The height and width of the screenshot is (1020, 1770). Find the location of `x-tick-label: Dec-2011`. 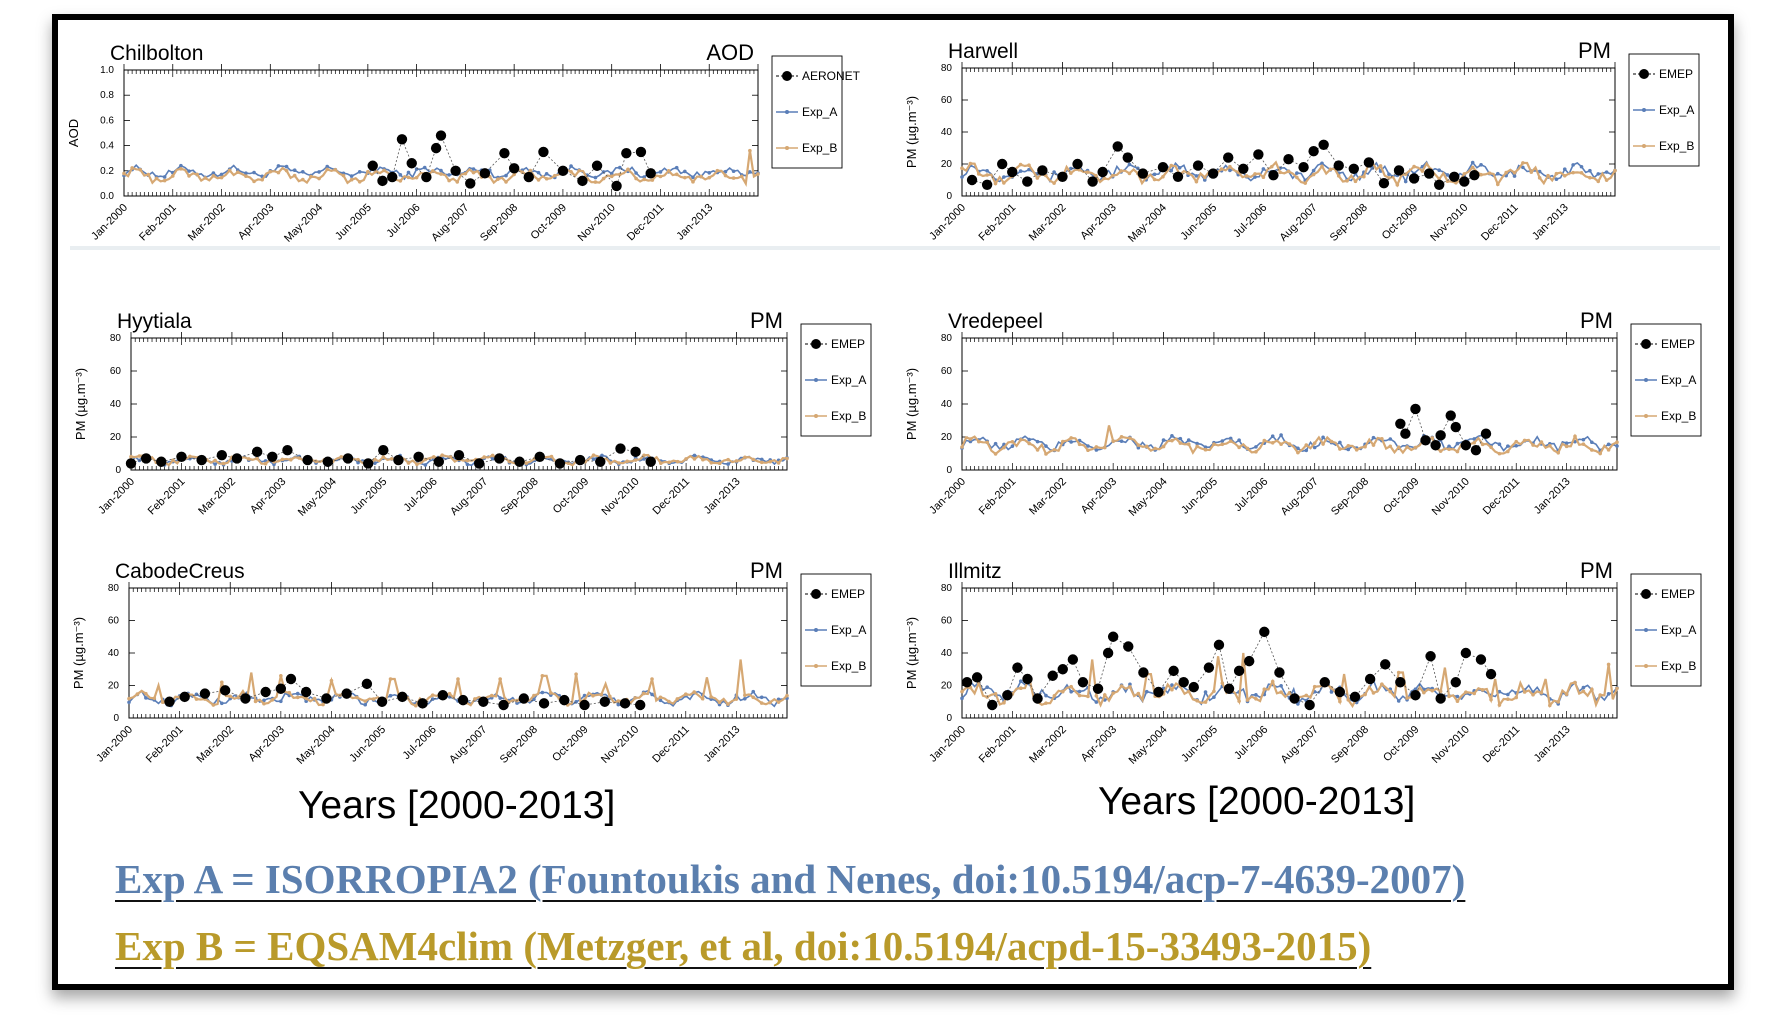

x-tick-label: Dec-2011 is located at coordinates (1502, 745).